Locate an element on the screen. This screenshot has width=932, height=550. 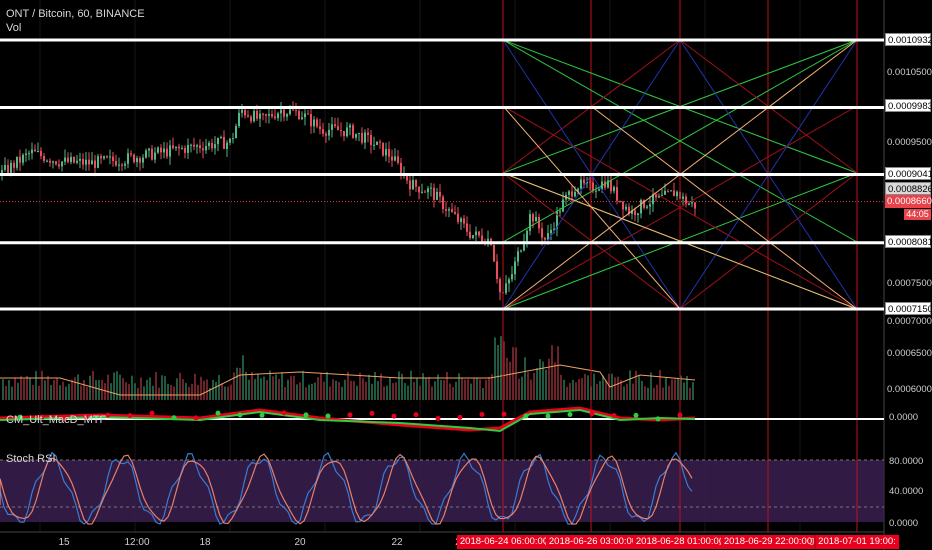
time-tick: 22 is located at coordinates (397, 542).